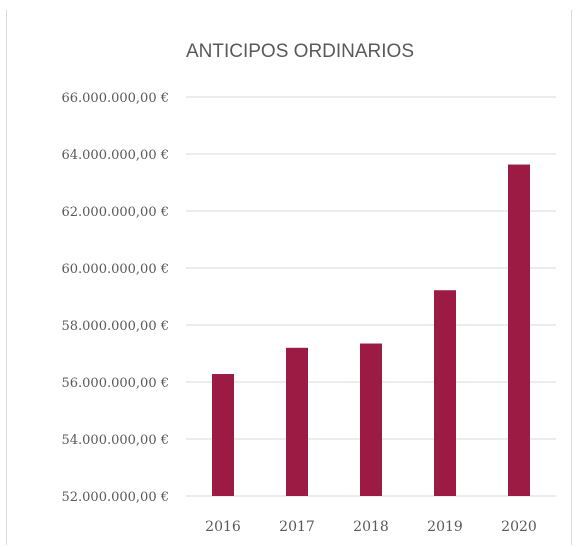 This screenshot has width=577, height=547. I want to click on y-tick-label: 62.000.000,00 €, so click(115, 212).